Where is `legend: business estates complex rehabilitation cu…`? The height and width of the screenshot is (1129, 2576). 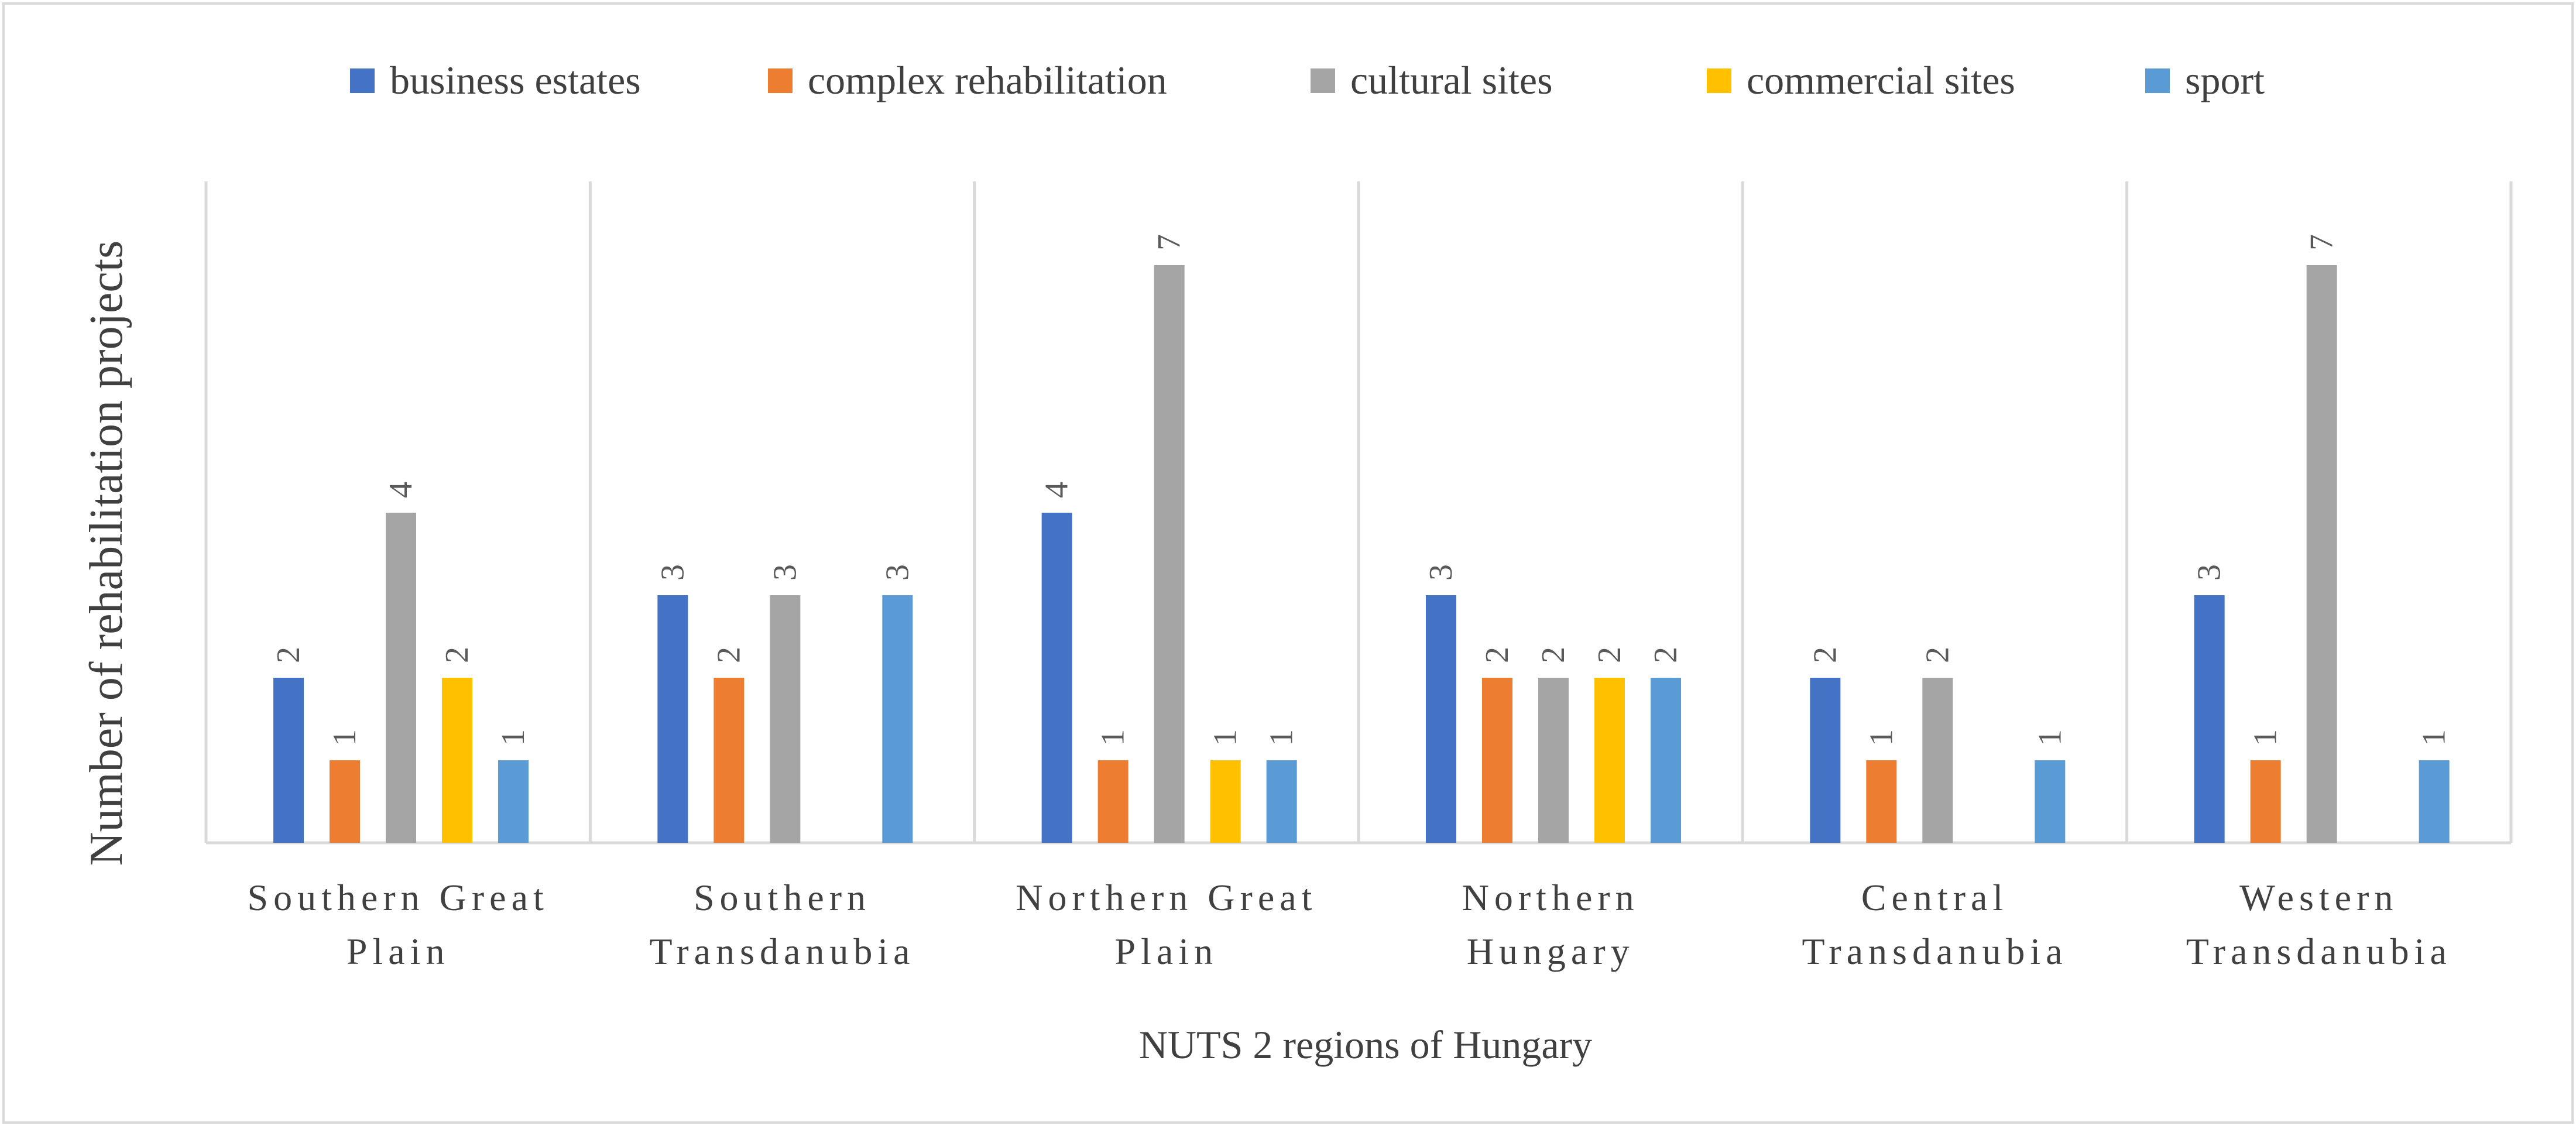
legend: business estates complex rehabilitation cu… is located at coordinates (1307, 80).